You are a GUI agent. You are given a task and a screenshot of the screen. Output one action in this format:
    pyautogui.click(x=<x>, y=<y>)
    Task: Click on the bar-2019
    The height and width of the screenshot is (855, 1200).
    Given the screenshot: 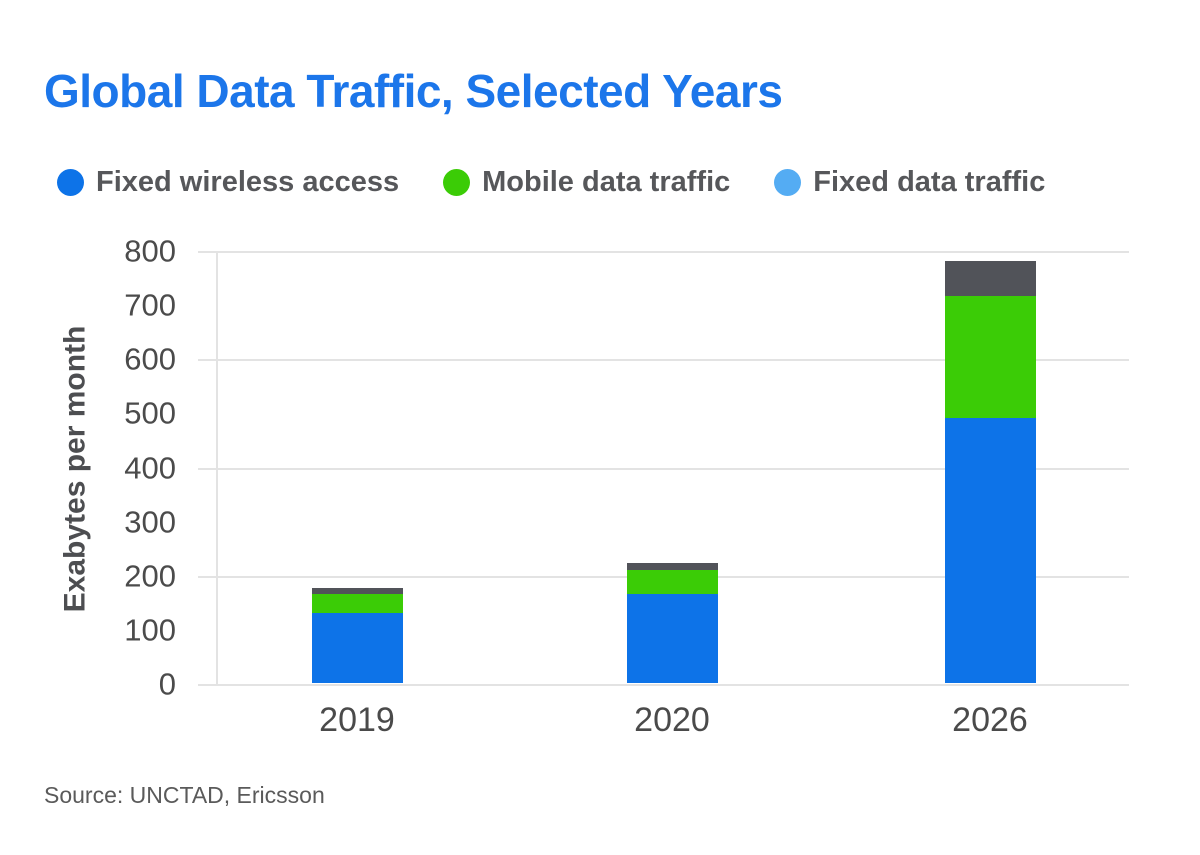 What is the action you would take?
    pyautogui.click(x=357, y=635)
    